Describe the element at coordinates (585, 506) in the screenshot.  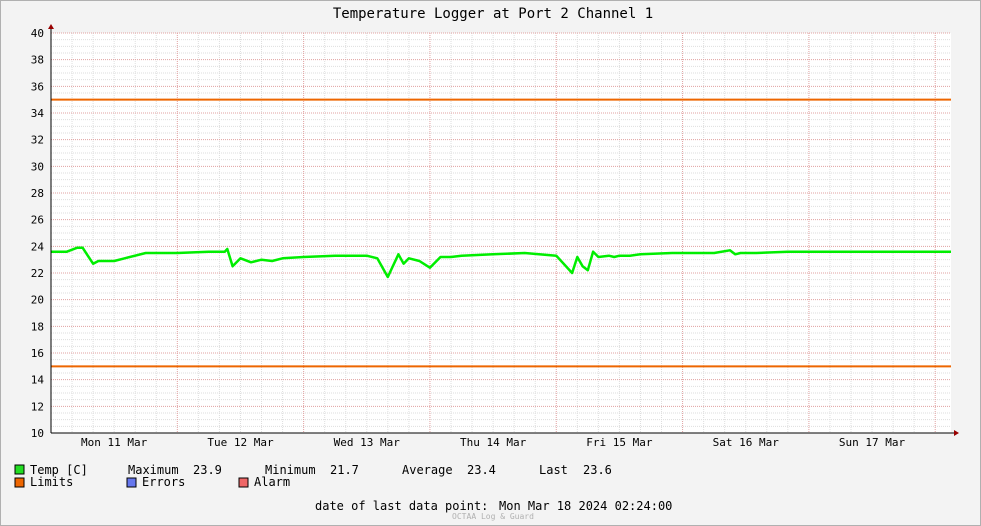
I see `last-data-point-value: Mon Mar 18 2024 02:24:00` at that location.